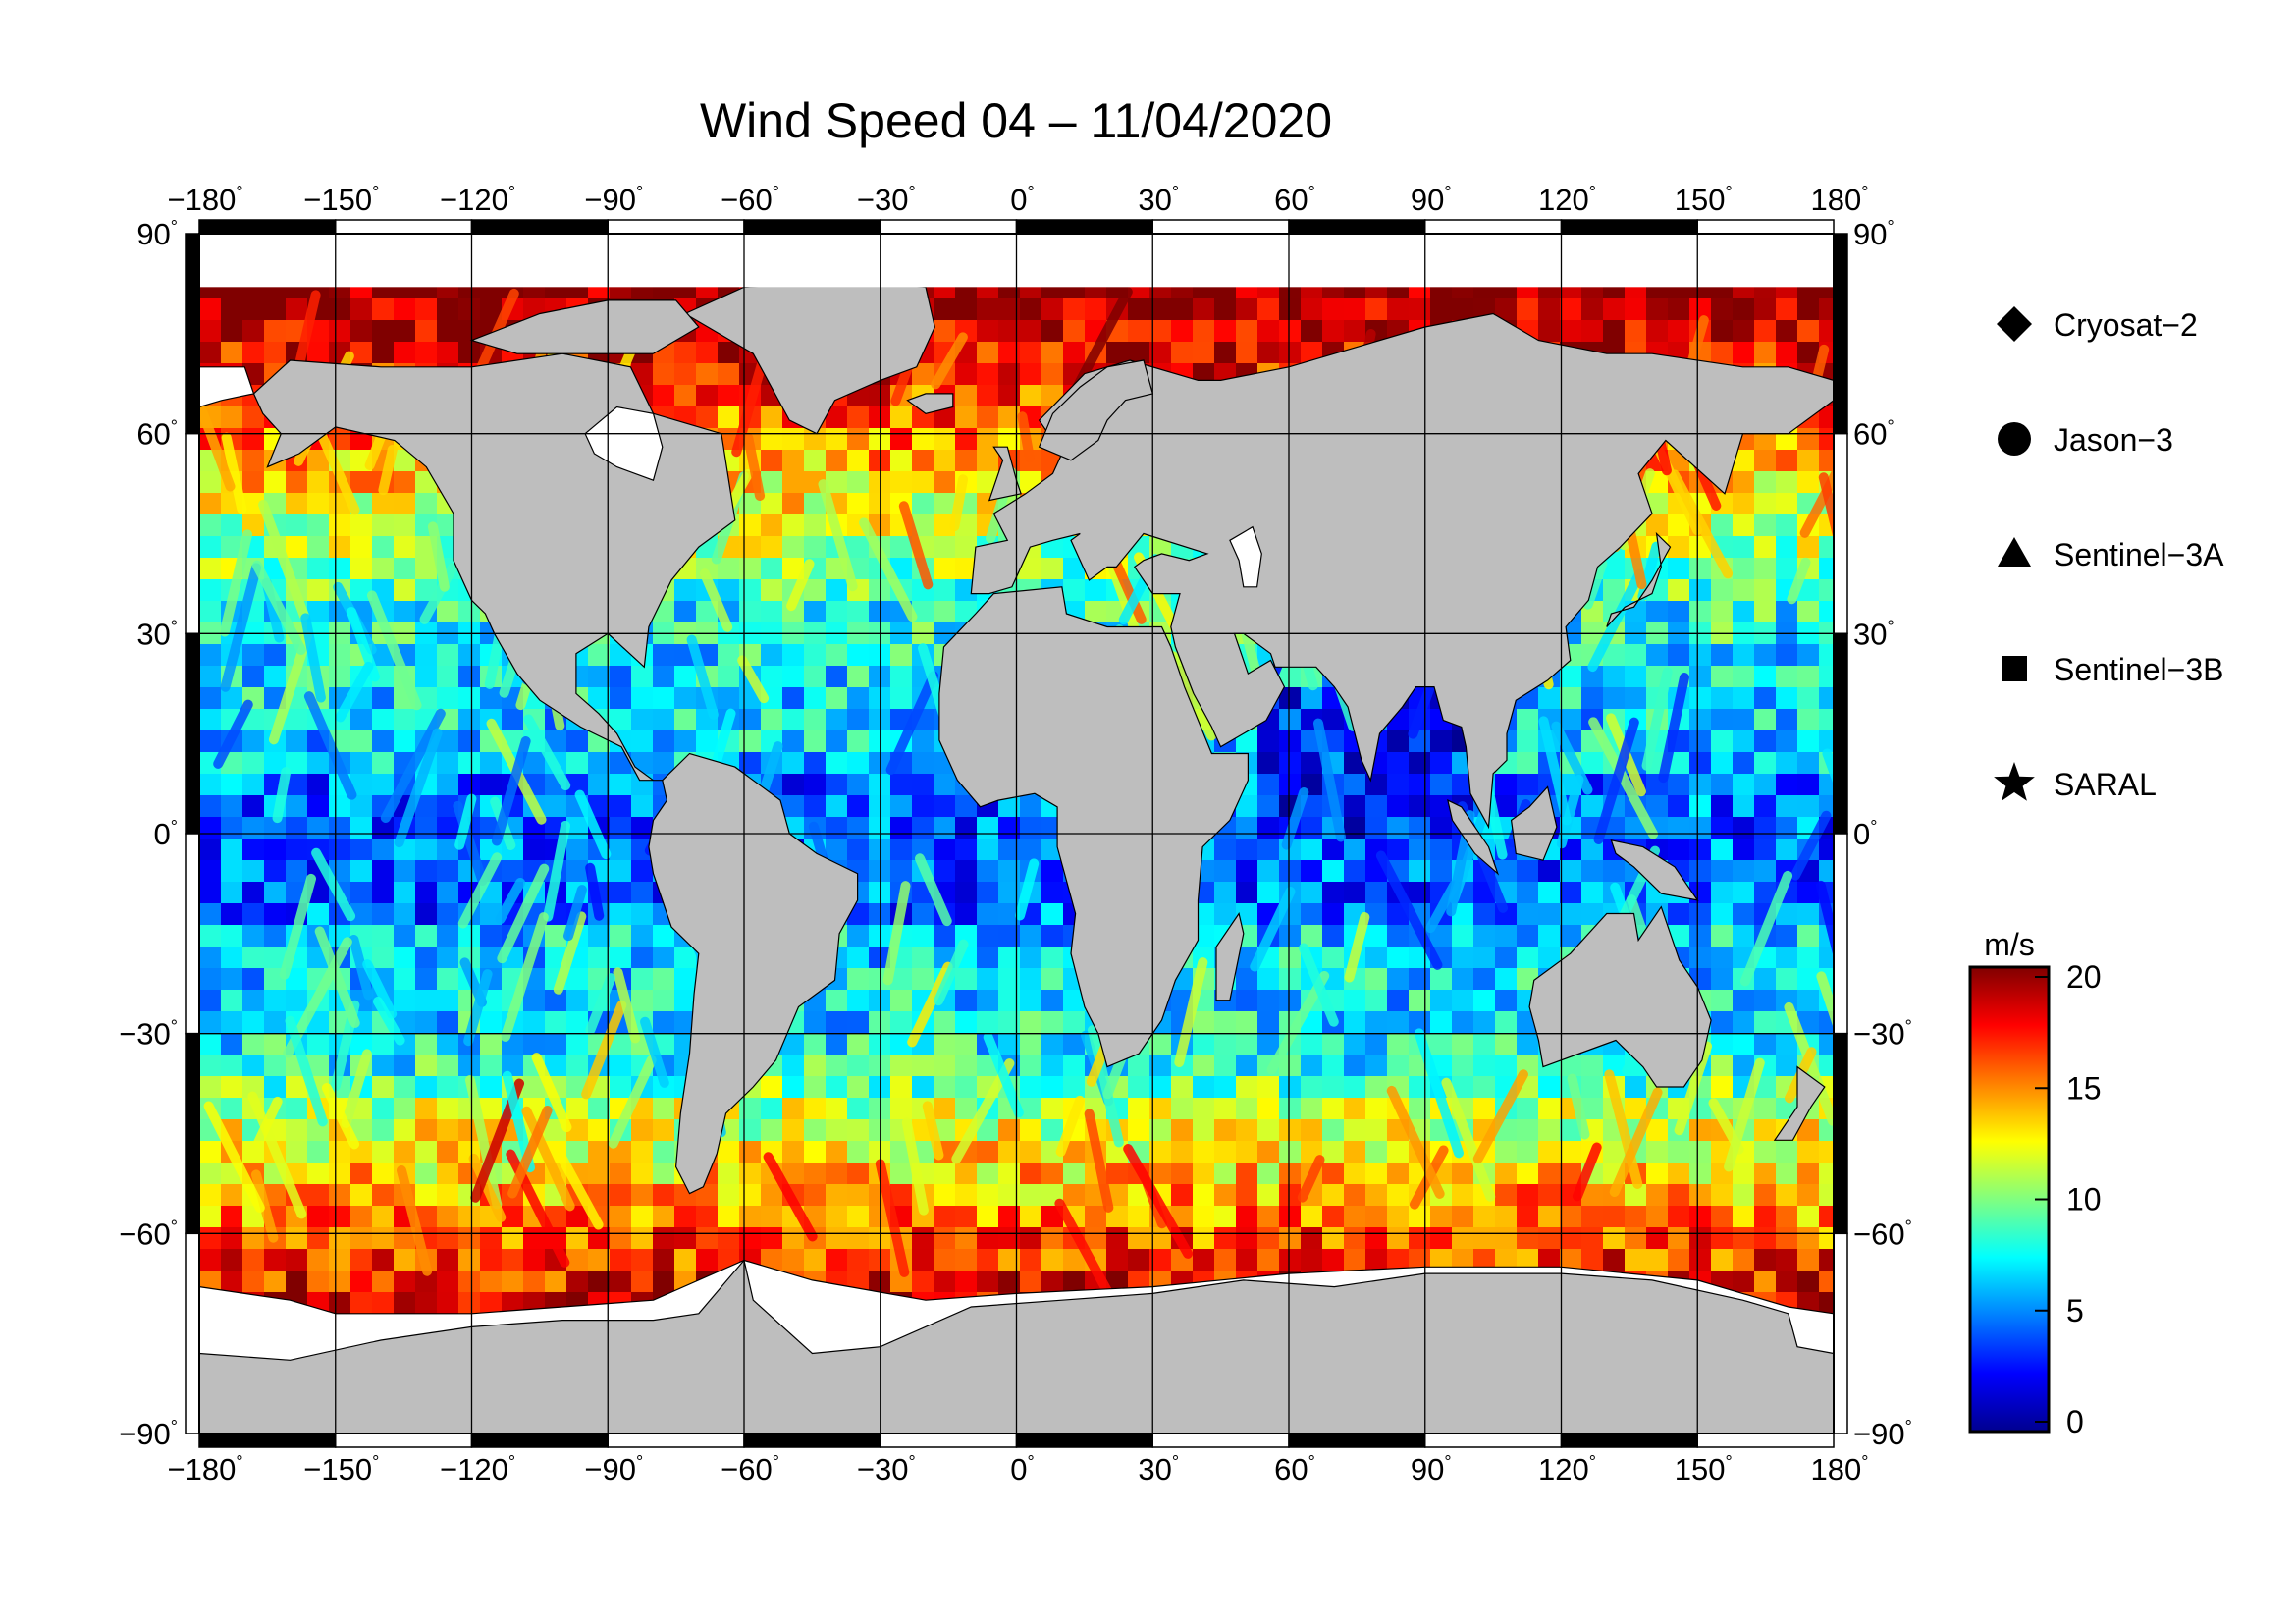  I want to click on lon-tick-label-bottom: −120°, so click(477, 1469).